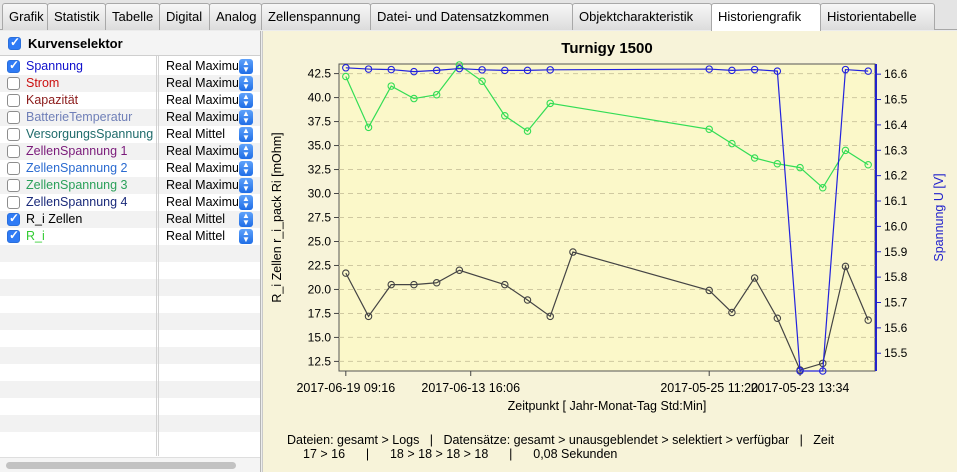 Image resolution: width=957 pixels, height=472 pixels. Describe the element at coordinates (320, 218) in the screenshot. I see `y-left-tick-label: 27.5` at that location.